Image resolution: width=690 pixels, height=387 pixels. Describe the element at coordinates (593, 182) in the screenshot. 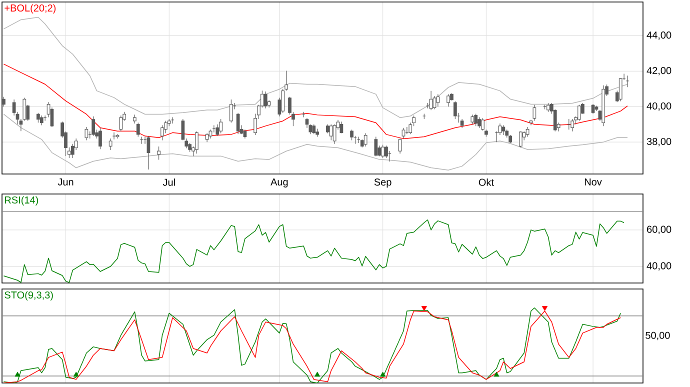

I see `x-tick-label: Nov` at that location.